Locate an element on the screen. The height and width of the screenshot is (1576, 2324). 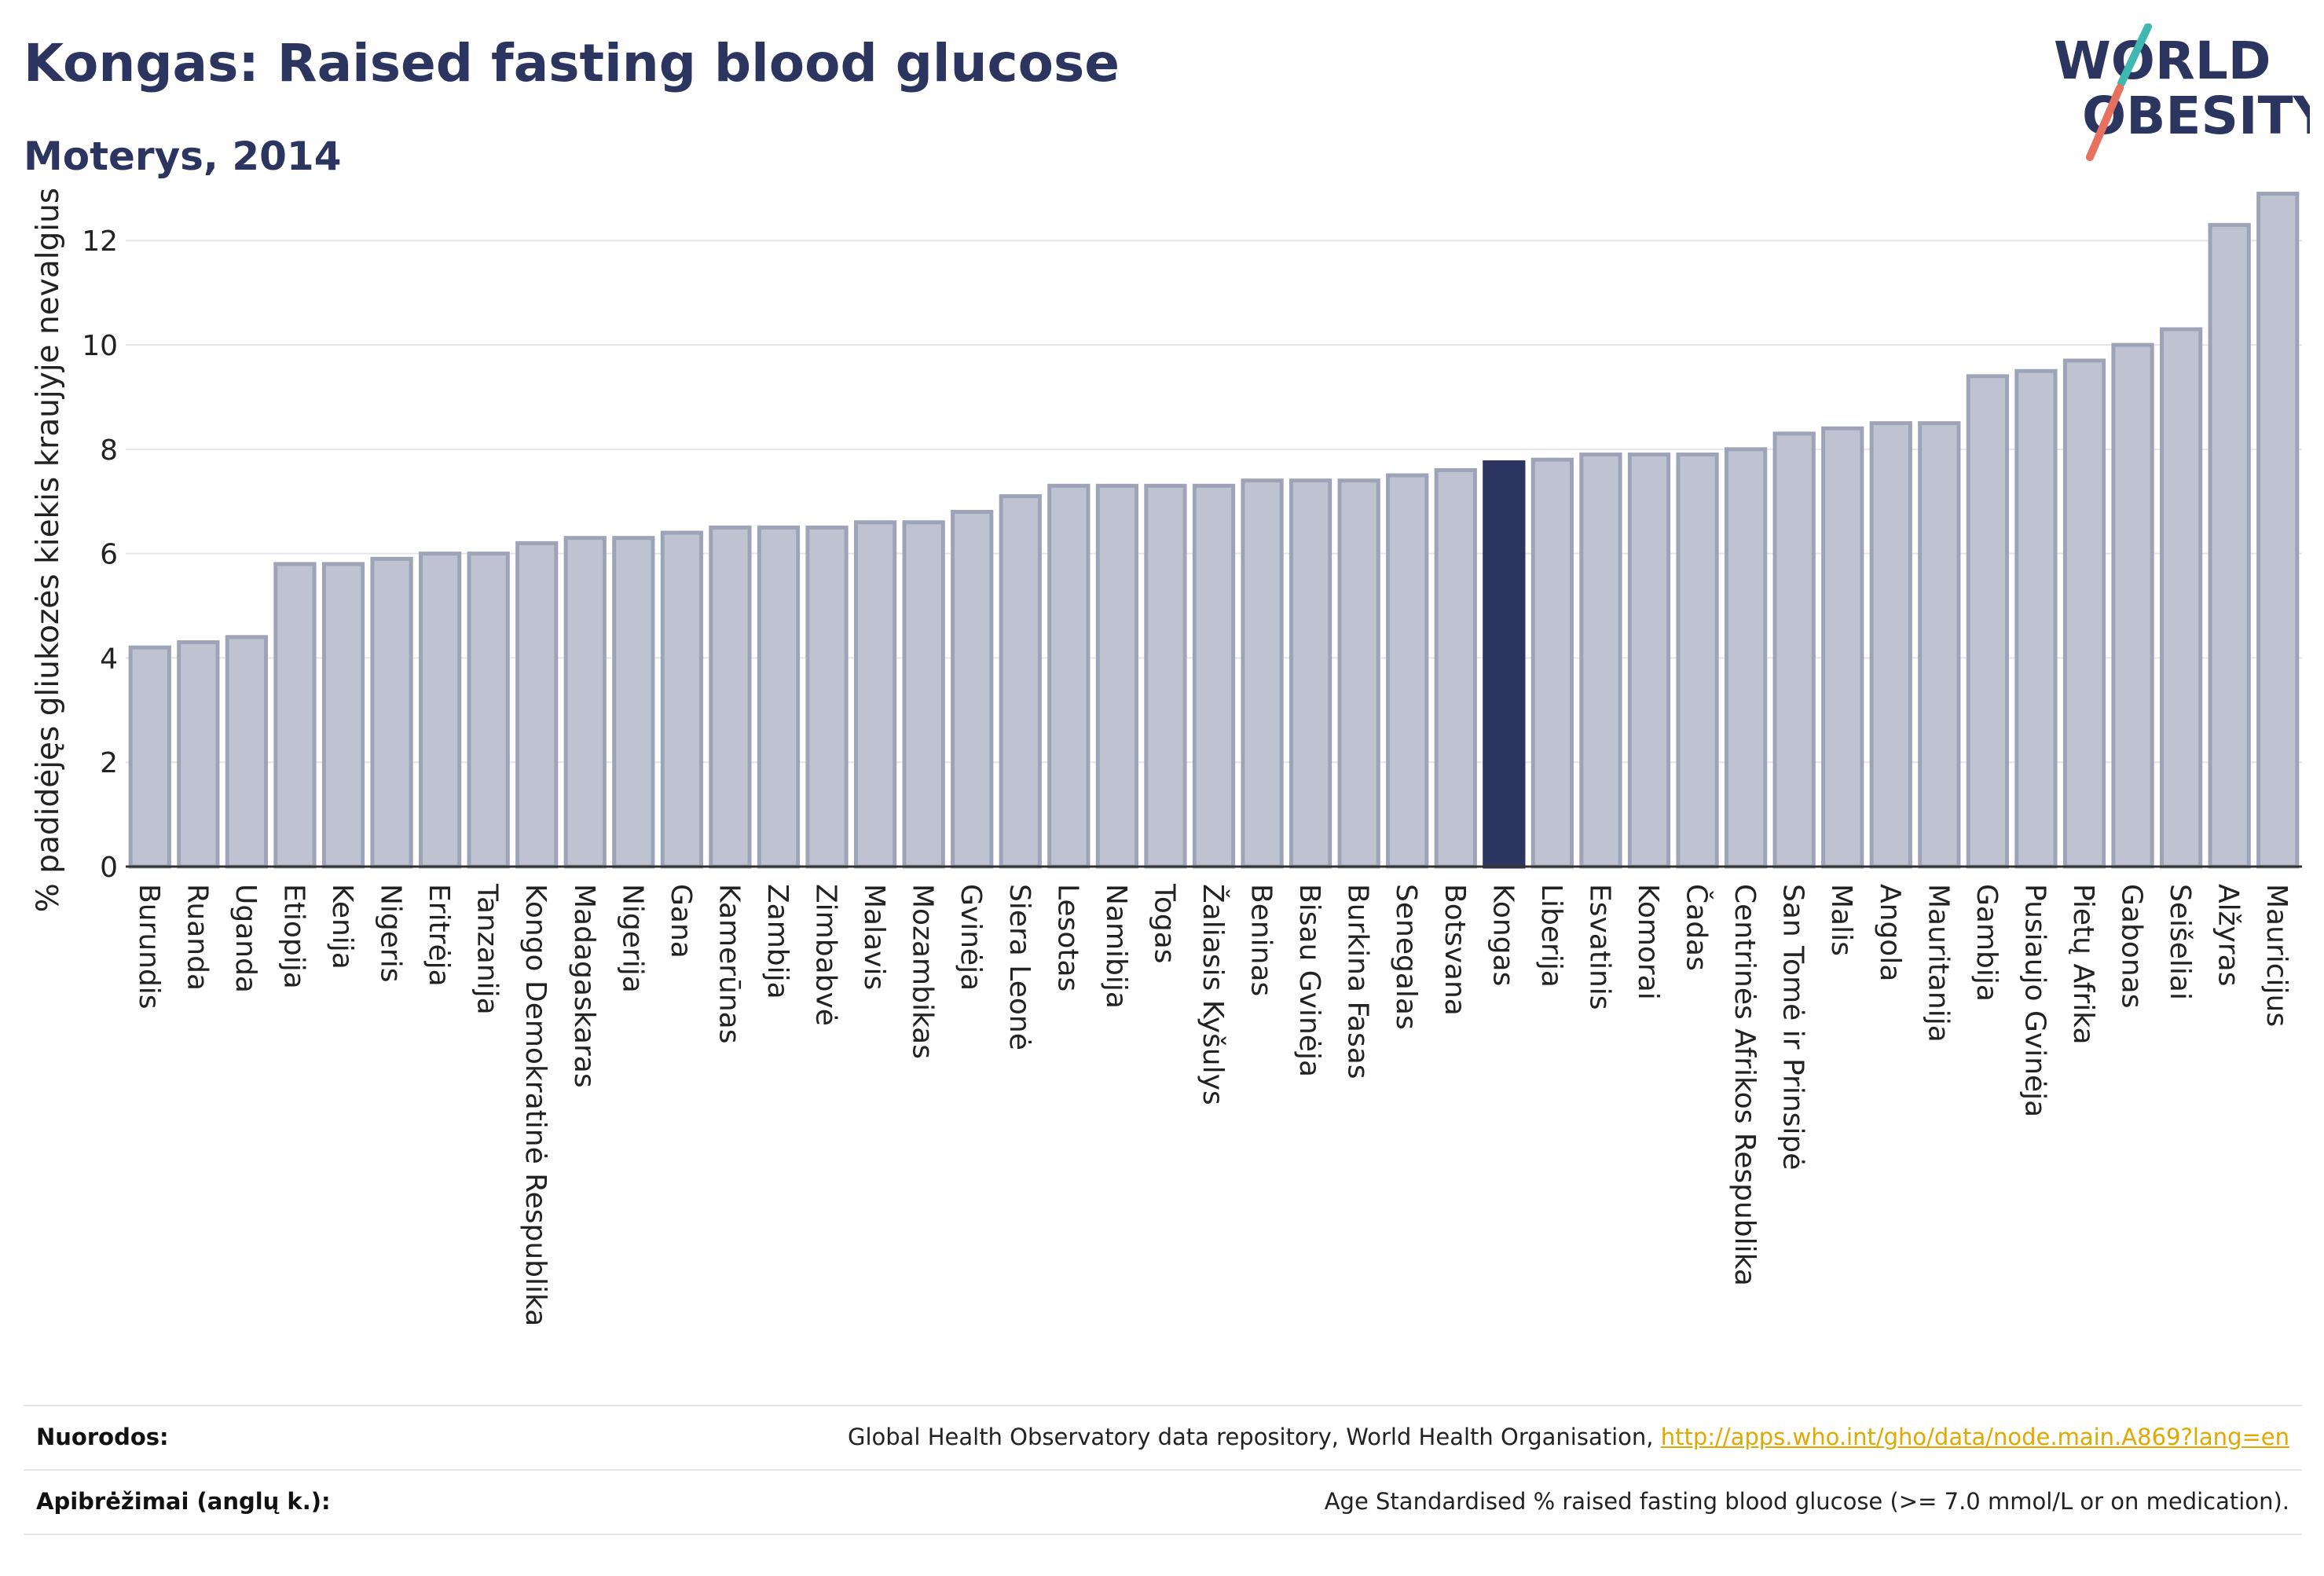
y-tick-label: 6 is located at coordinates (109, 555).